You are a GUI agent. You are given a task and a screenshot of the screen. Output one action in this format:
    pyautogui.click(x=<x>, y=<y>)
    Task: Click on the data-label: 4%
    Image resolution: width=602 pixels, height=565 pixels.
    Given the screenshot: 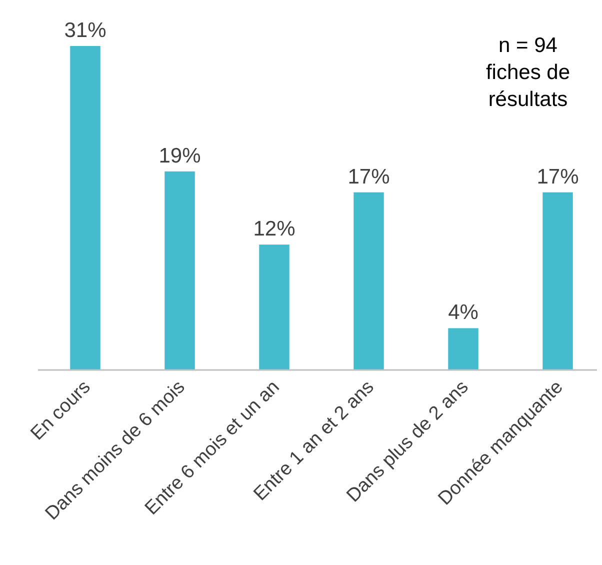 What is the action you would take?
    pyautogui.click(x=463, y=312)
    